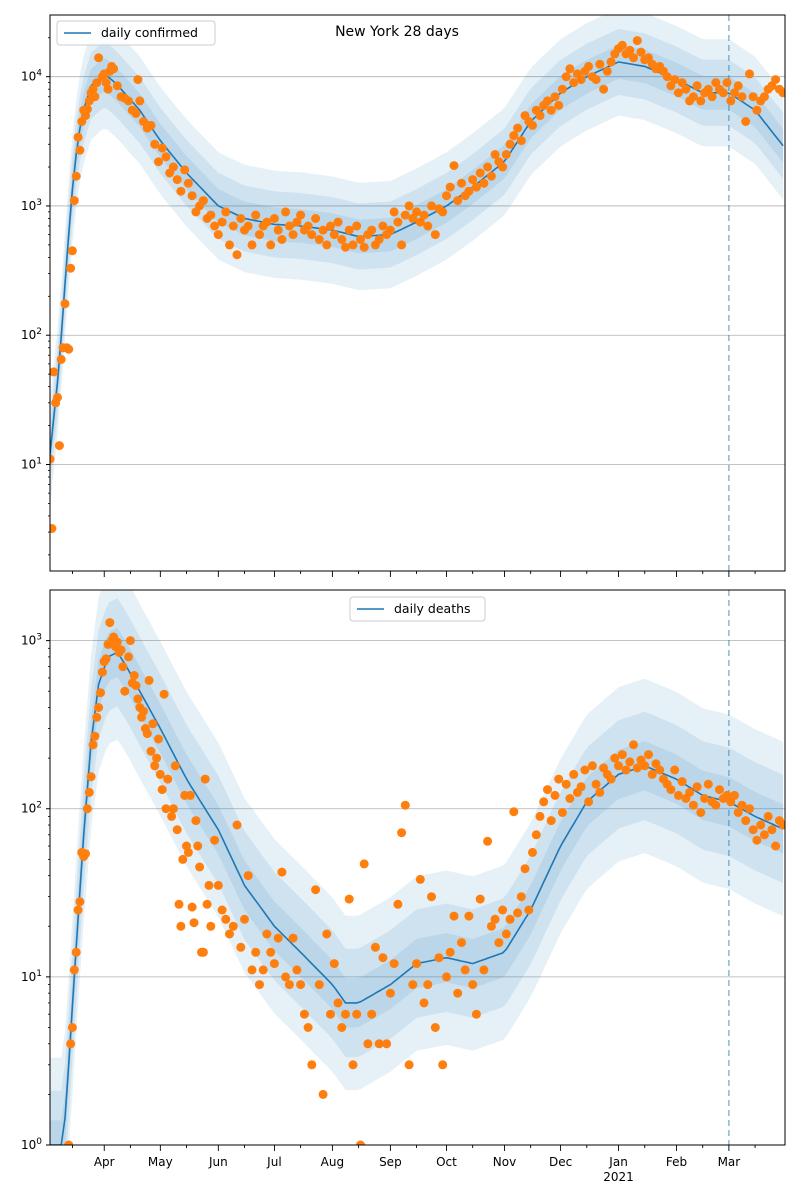 The image size is (800, 1200). I want to click on y-tick-label: 101, so click(31, 463).